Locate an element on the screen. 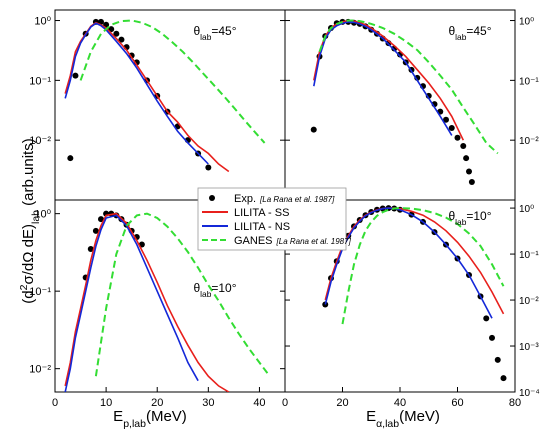  legend-label: LILITA - NS is located at coordinates (262, 227).